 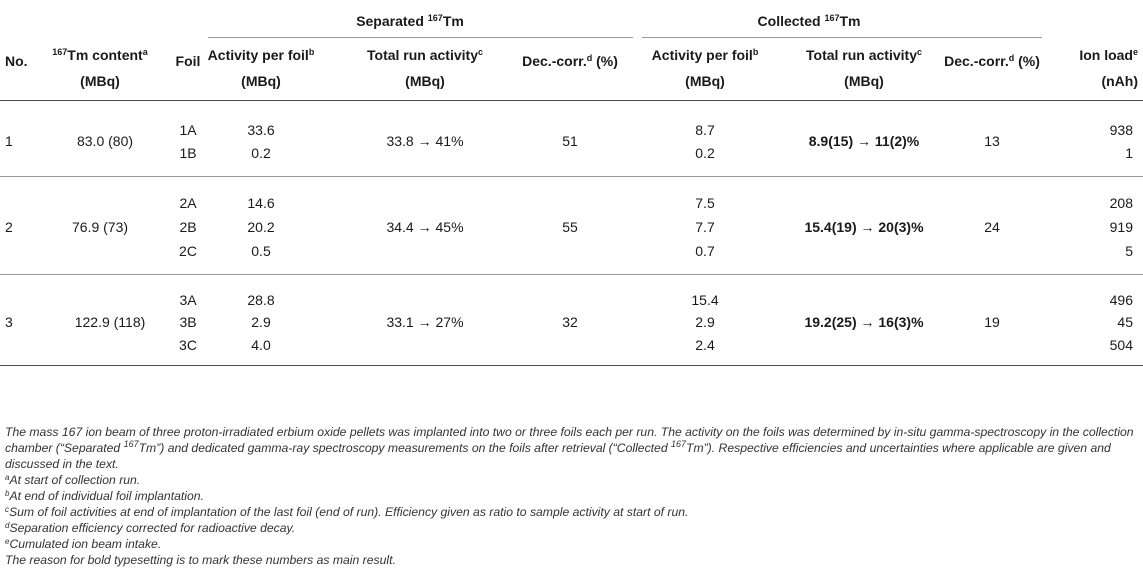 What do you see at coordinates (110, 322) in the screenshot?
I see `cell-content: 122.9 (118)` at bounding box center [110, 322].